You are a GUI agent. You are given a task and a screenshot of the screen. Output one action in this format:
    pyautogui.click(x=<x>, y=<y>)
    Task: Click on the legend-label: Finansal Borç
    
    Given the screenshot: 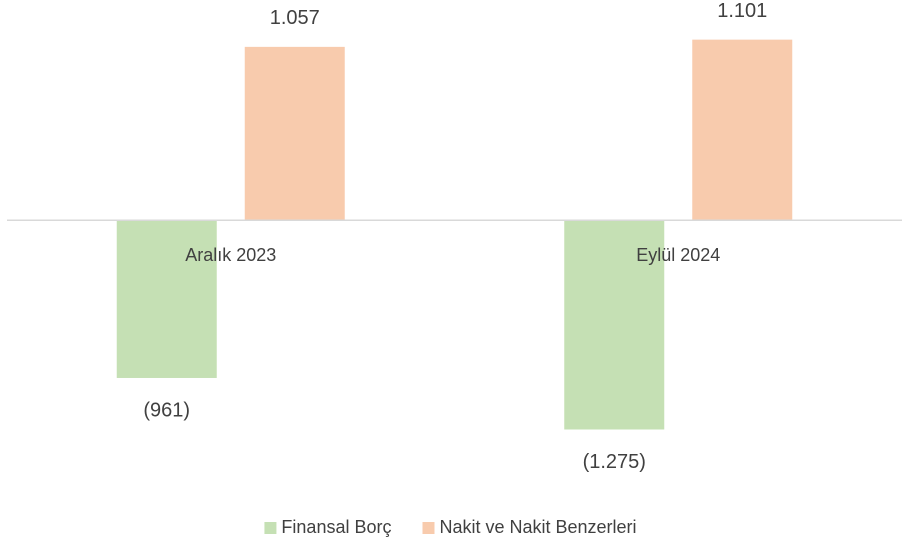 What is the action you would take?
    pyautogui.click(x=336, y=527)
    